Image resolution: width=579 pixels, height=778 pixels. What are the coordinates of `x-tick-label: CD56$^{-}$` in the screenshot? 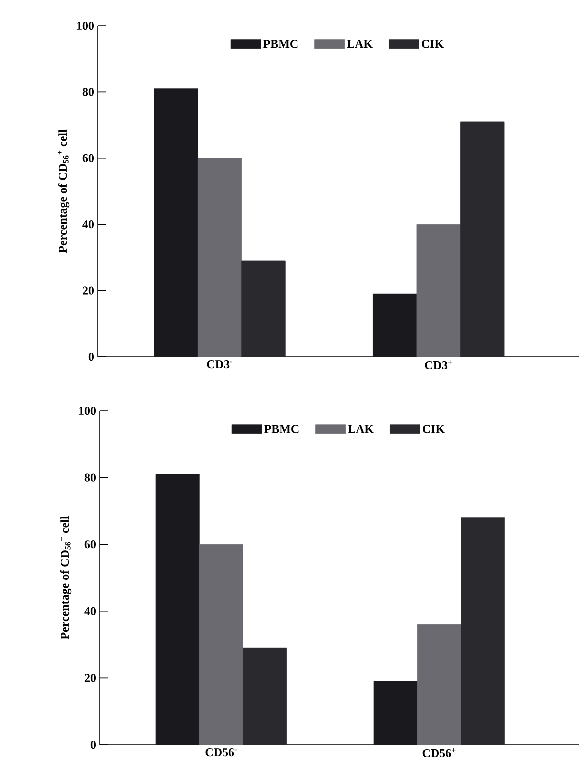 It's located at (221, 752).